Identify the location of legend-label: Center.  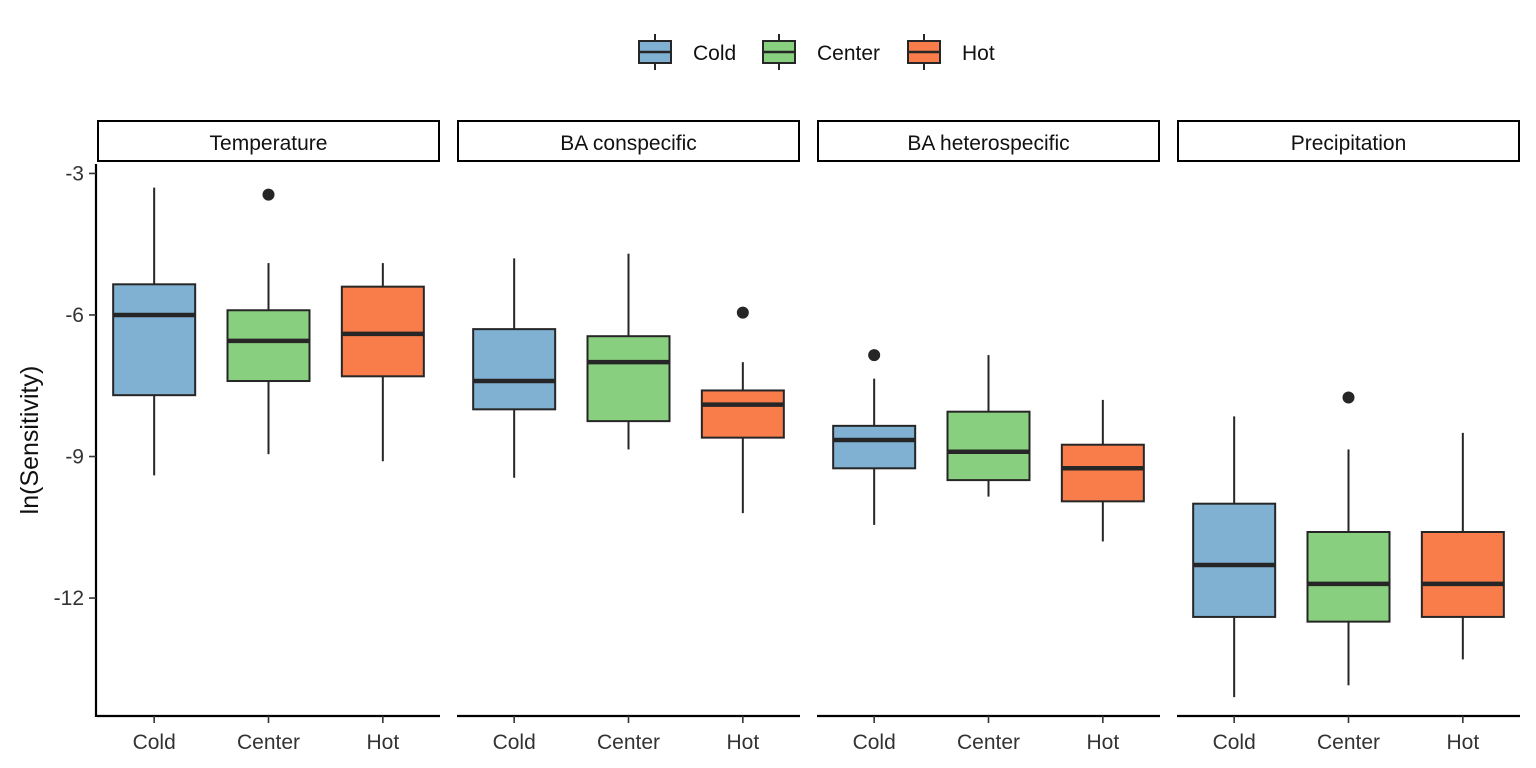
(848, 53).